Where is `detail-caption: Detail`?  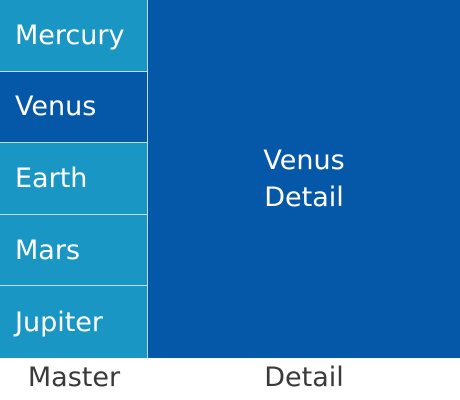
detail-caption: Detail is located at coordinates (304, 377).